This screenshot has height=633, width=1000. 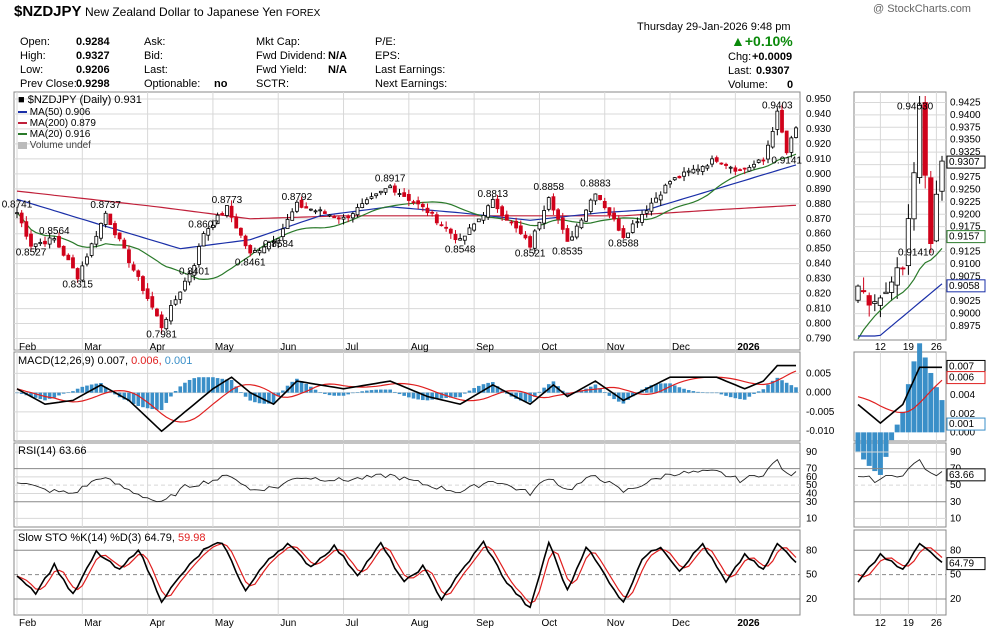 I want to click on zoom-macd-badge: 0.007, so click(x=961, y=366).